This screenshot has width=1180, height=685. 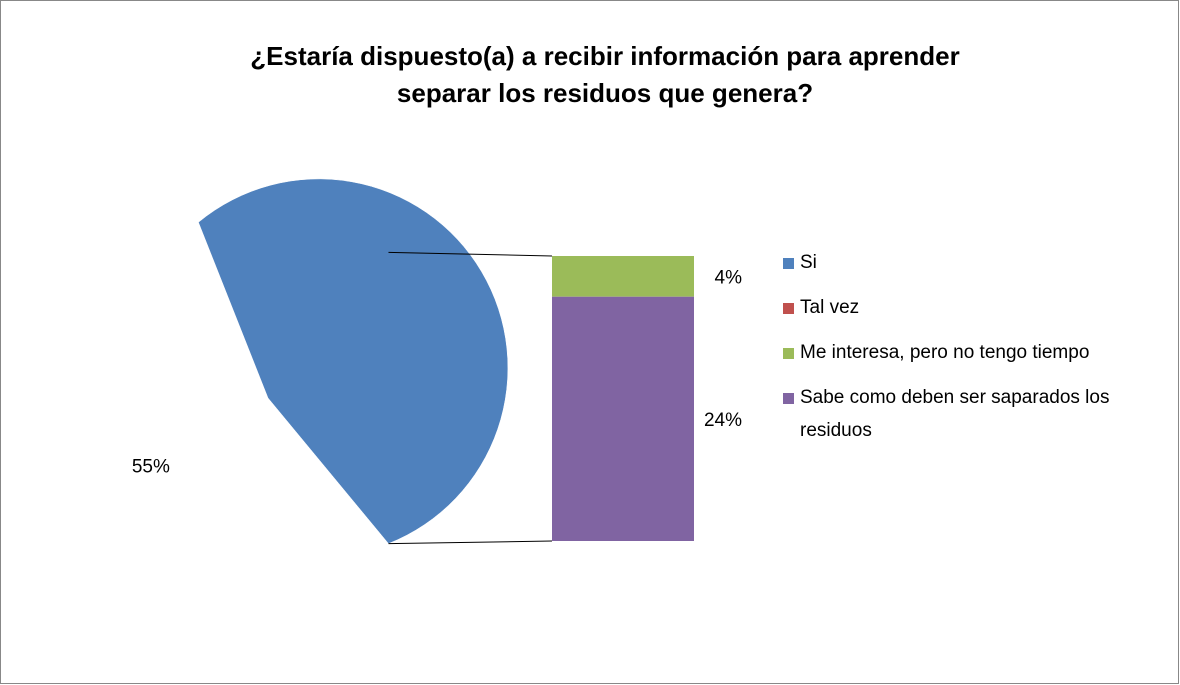 What do you see at coordinates (961, 307) in the screenshot?
I see `legend-item: Tal vez` at bounding box center [961, 307].